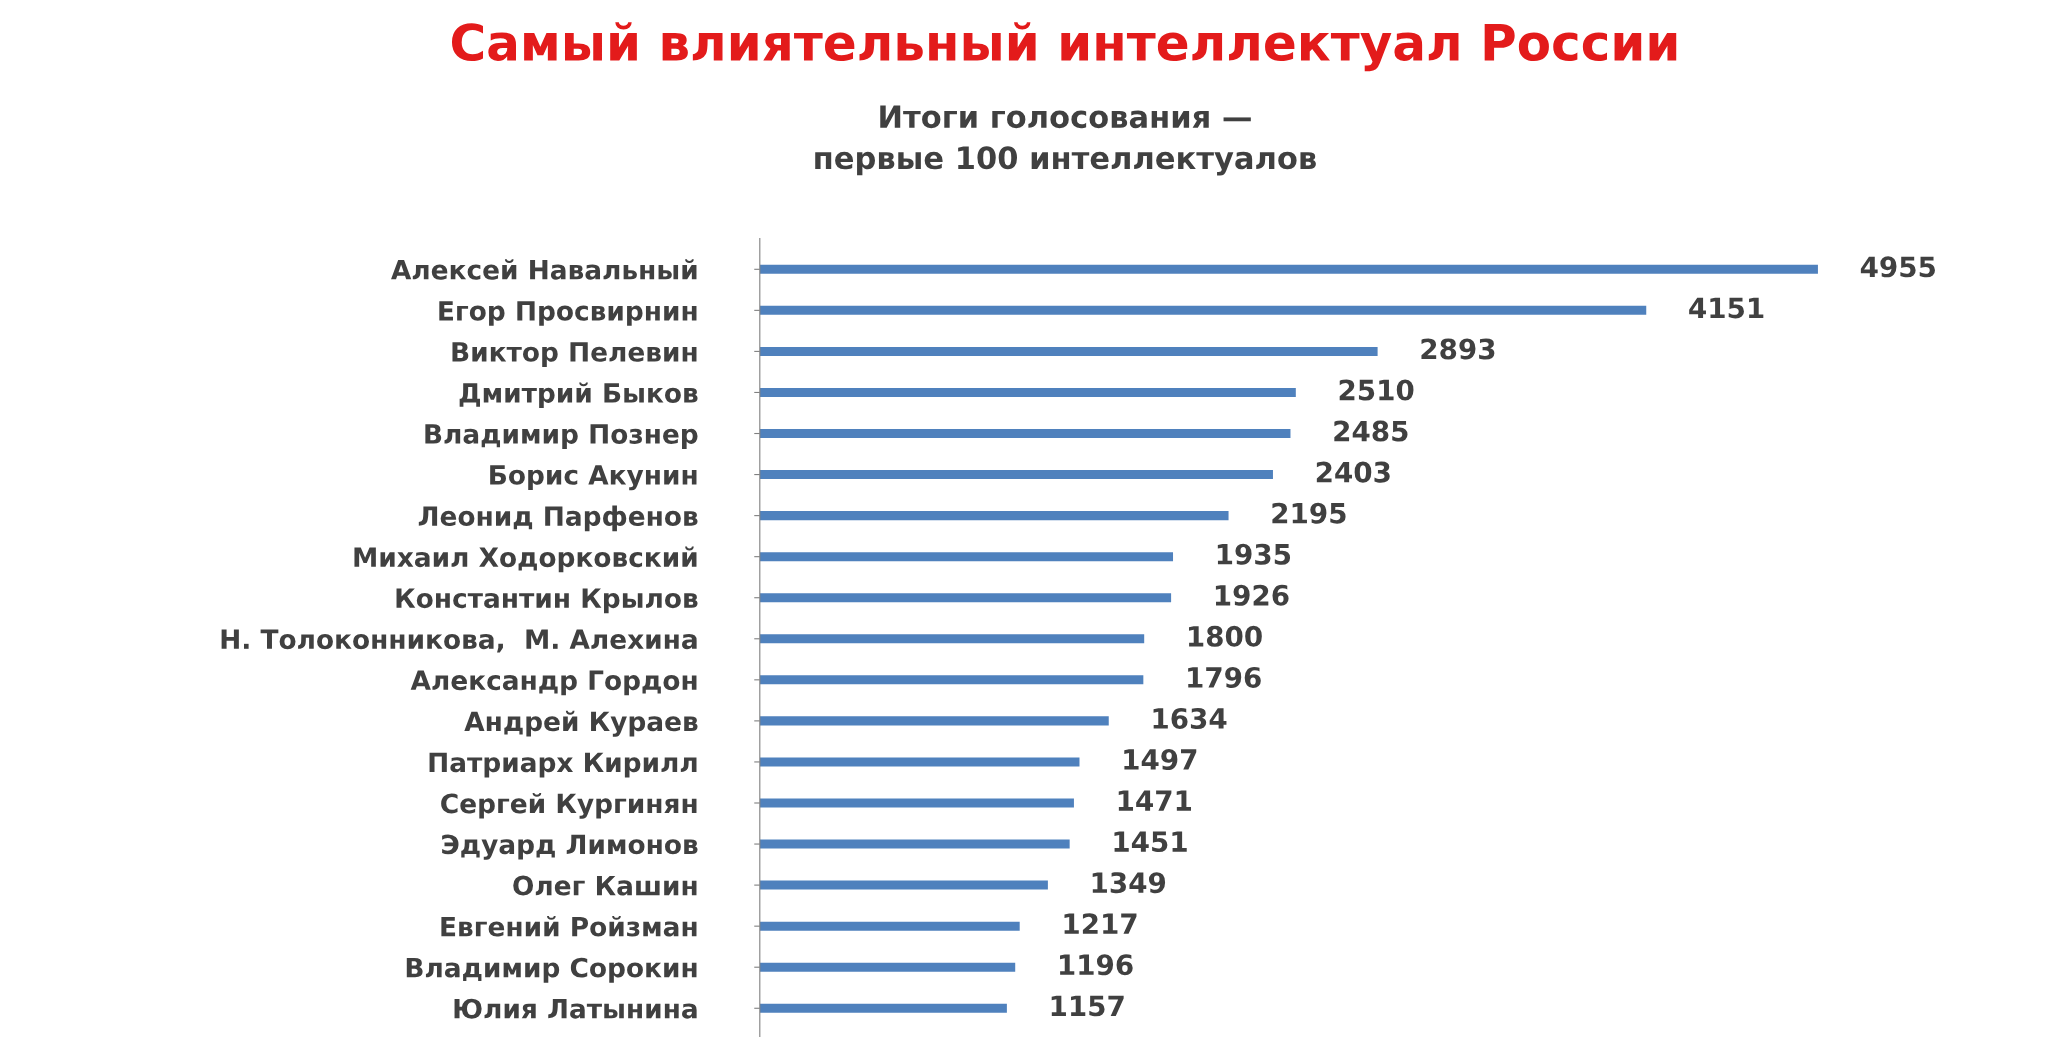 Image resolution: width=2048 pixels, height=1037 pixels. Describe the element at coordinates (1096, 965) in the screenshot. I see `data-label: 1196` at that location.